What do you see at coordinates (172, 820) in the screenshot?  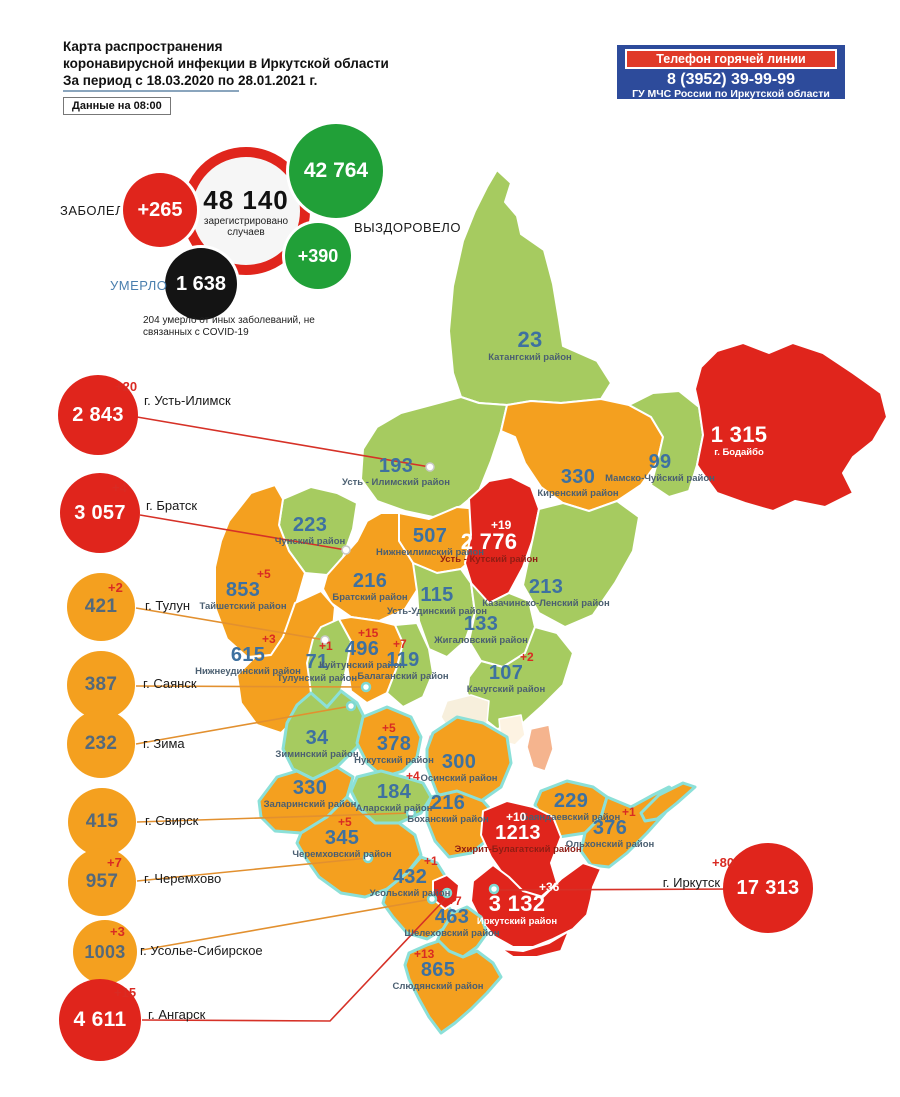 I see `city-label: г. Свирск` at bounding box center [172, 820].